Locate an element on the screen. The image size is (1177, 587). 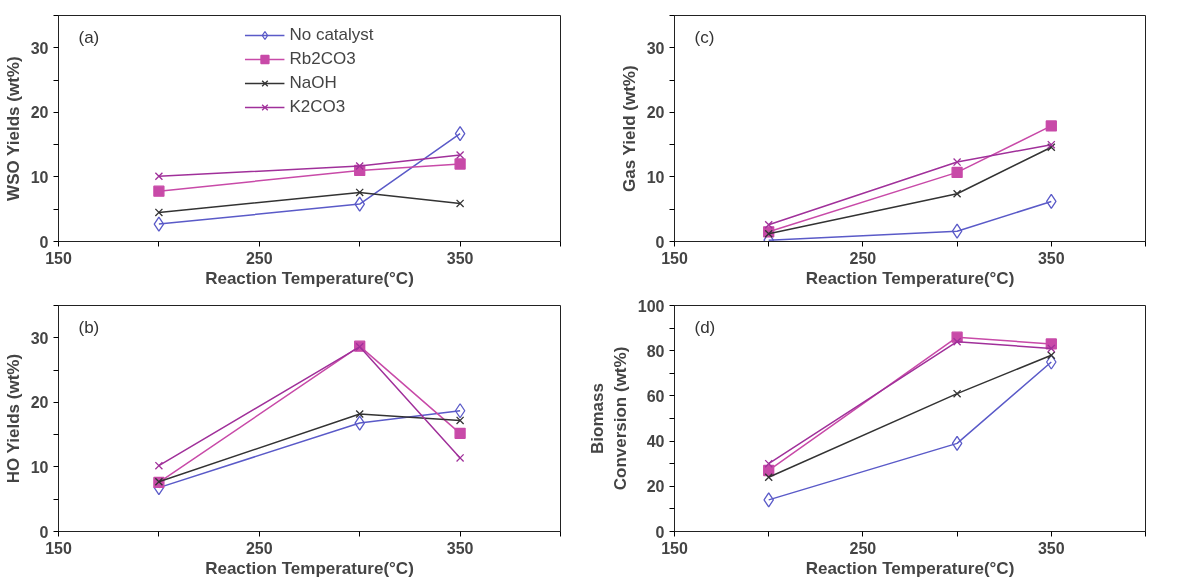
y-tick-label: 60 is located at coordinates (655, 396).